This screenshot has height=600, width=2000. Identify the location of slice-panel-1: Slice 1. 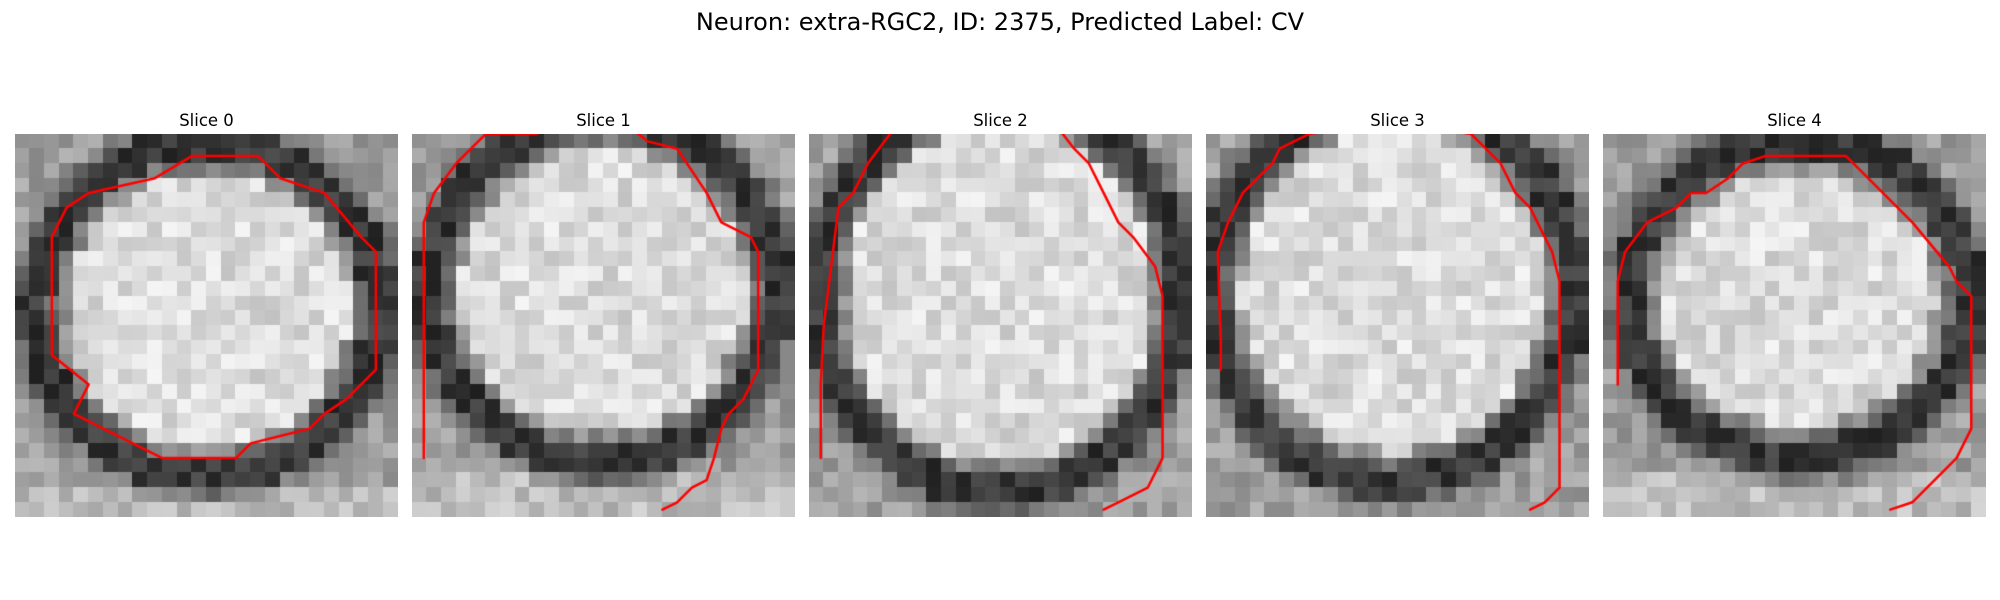
(603, 312).